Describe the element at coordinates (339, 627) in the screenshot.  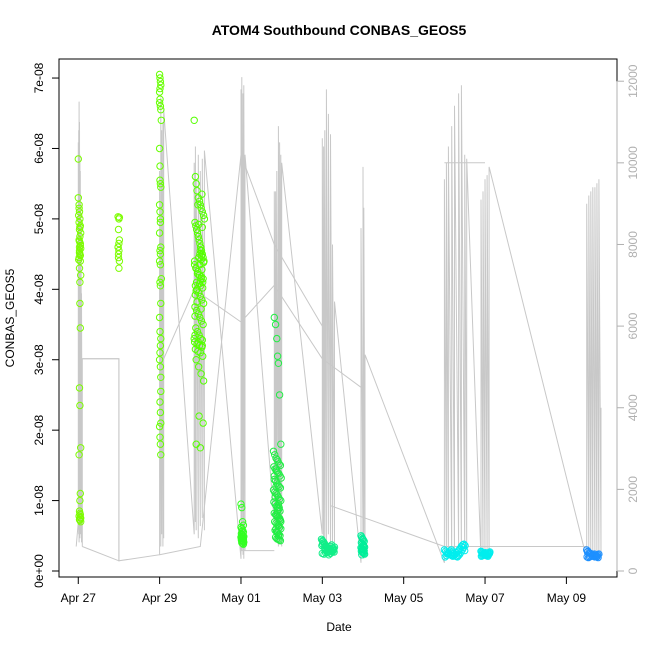
I see `x-axis-label: Date` at that location.